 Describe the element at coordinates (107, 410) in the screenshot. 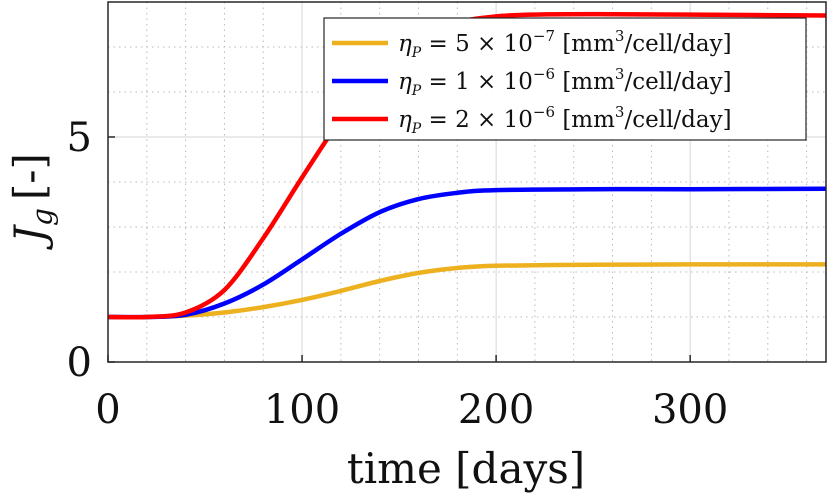

I see `x-tick-label: 0` at that location.